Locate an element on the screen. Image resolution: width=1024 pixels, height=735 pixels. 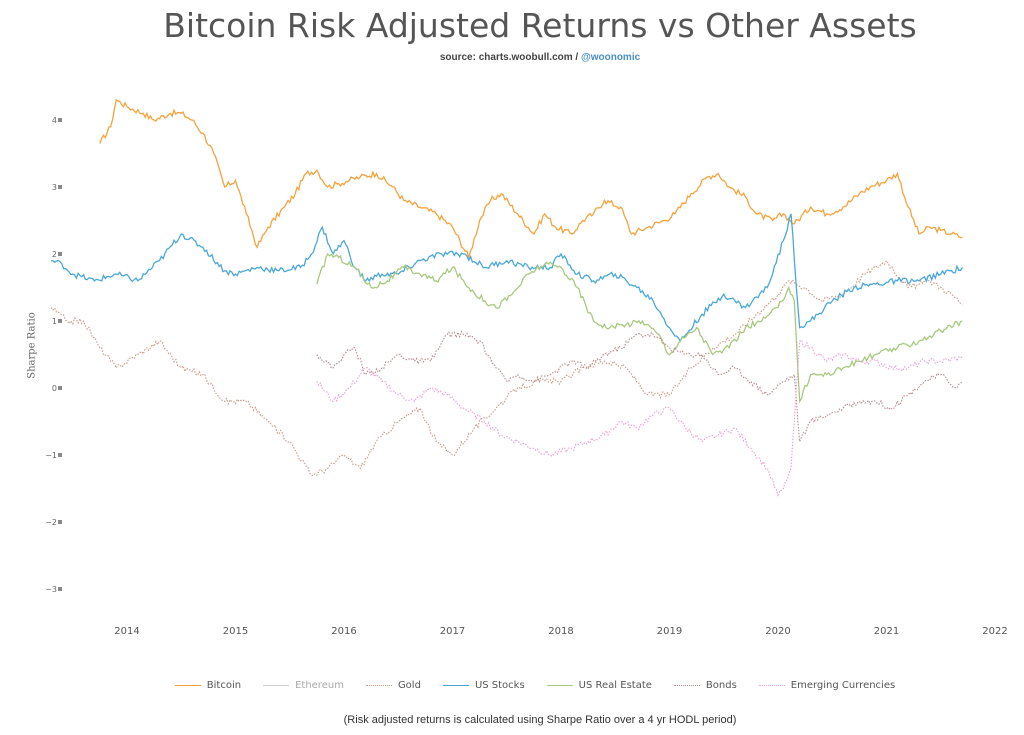
legend-item-bonds: Bonds is located at coordinates (705, 685).